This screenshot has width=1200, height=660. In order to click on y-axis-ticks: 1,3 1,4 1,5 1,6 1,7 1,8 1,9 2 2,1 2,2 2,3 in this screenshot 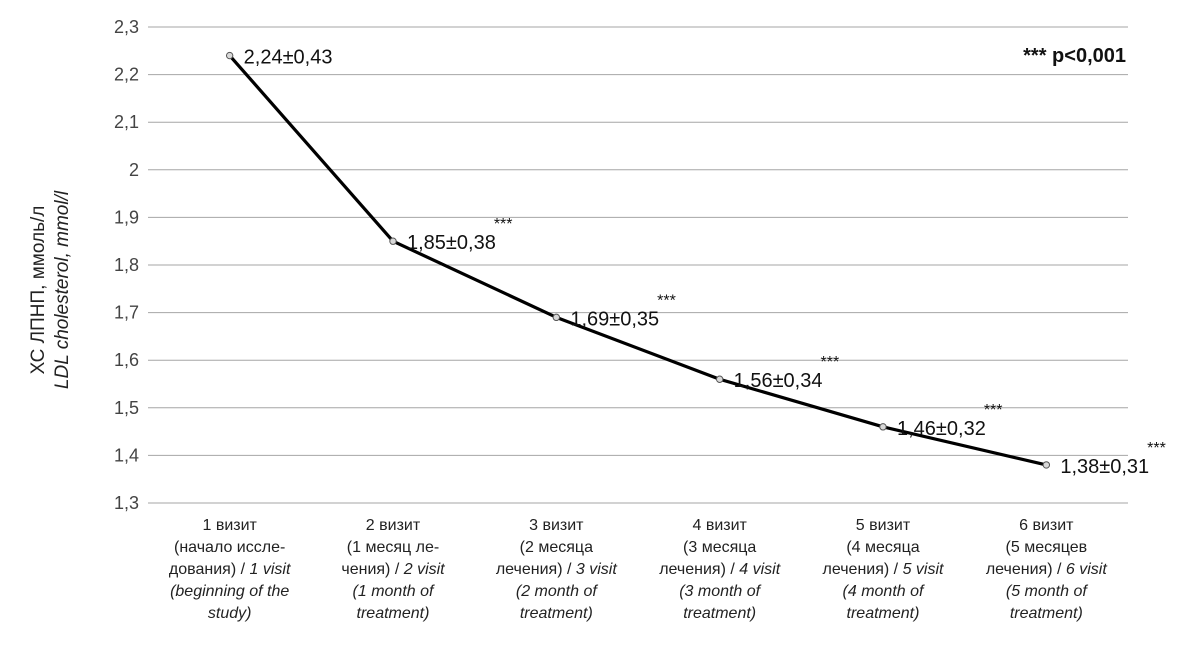, I will do `click(126, 265)`.